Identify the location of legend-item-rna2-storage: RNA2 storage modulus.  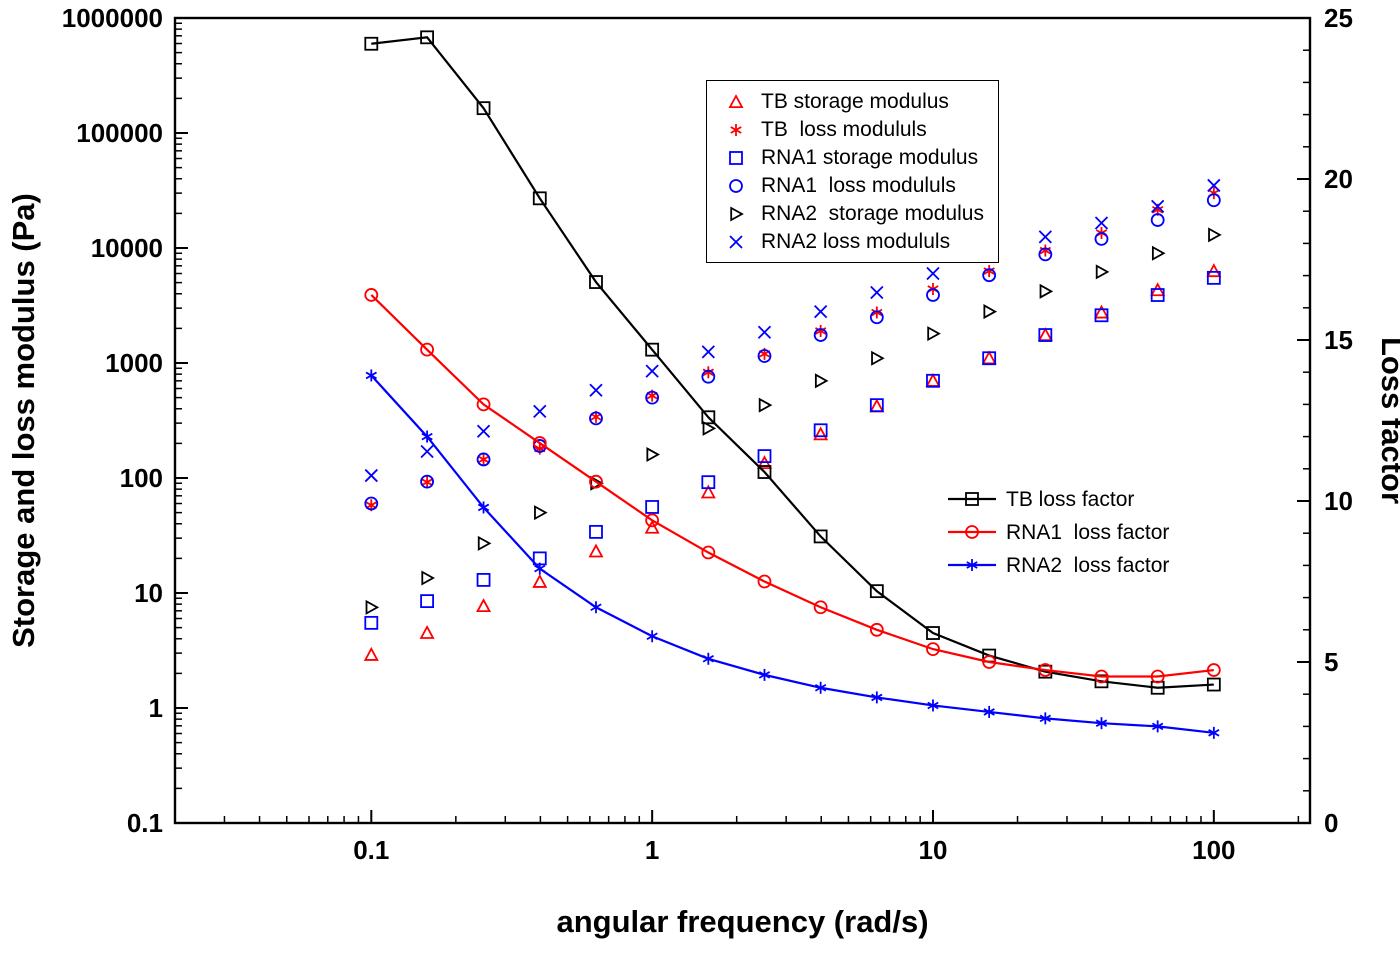
(852, 213).